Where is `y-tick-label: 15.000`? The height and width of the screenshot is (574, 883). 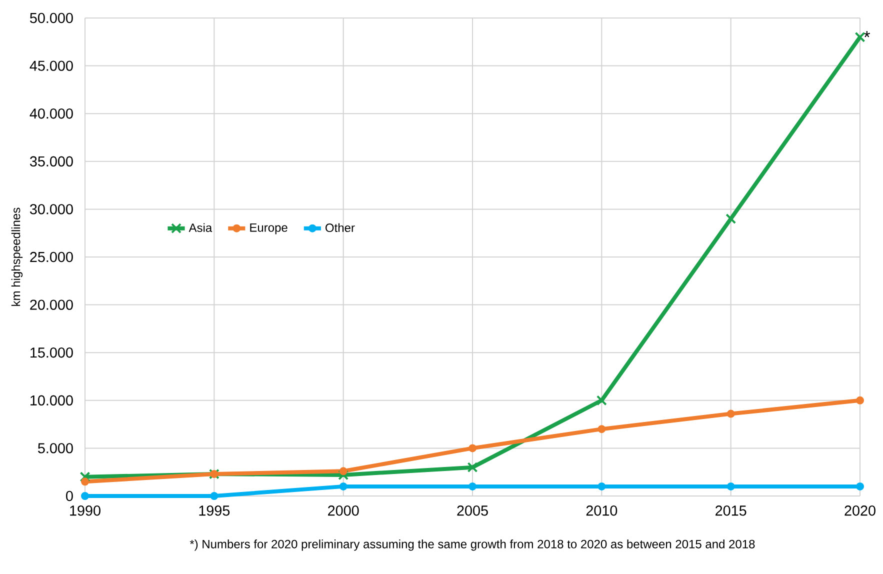 y-tick-label: 15.000 is located at coordinates (51, 353).